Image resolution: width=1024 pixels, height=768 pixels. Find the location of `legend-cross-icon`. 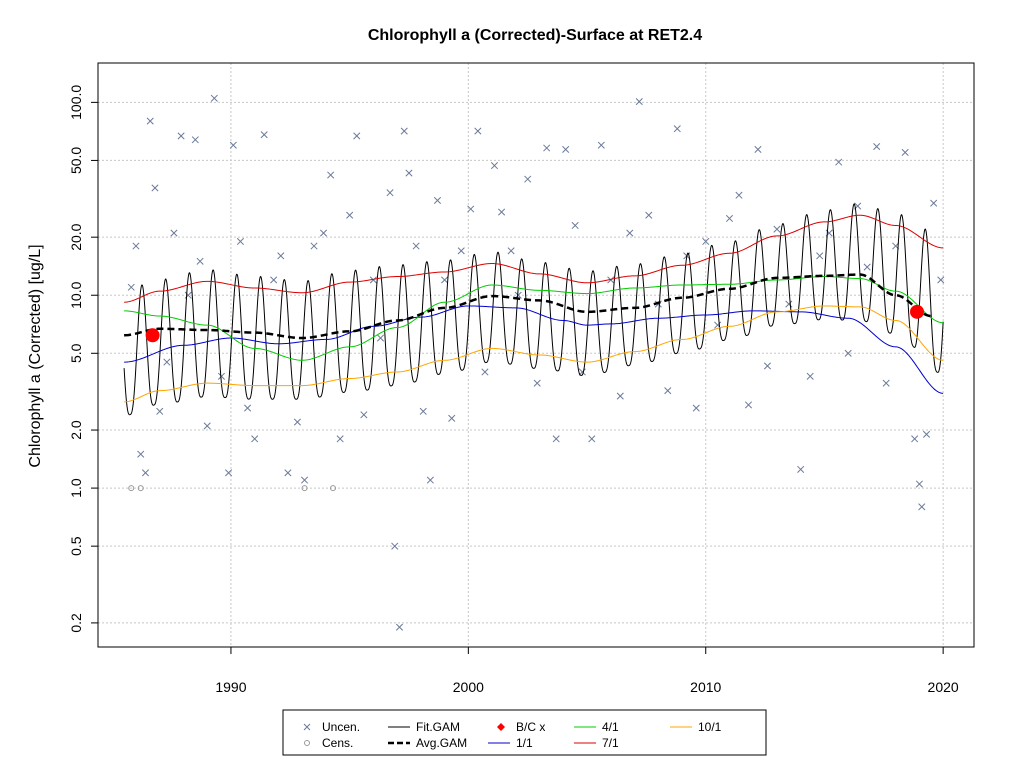

legend-cross-icon is located at coordinates (307, 727).